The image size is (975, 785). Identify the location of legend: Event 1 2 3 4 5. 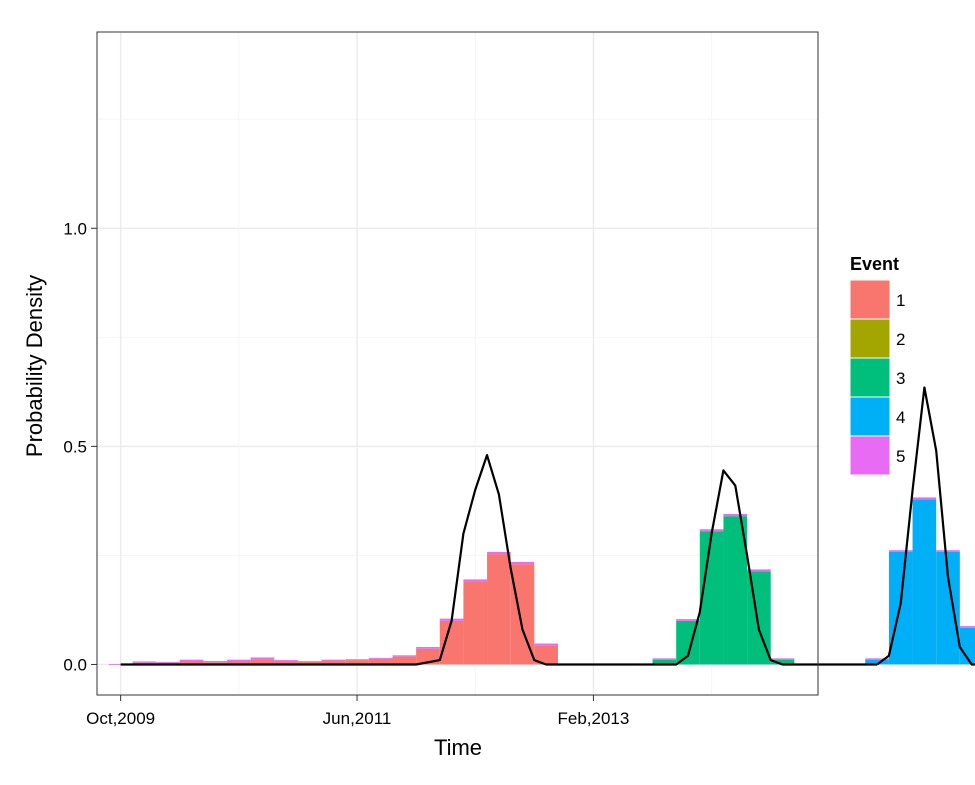
(877, 365).